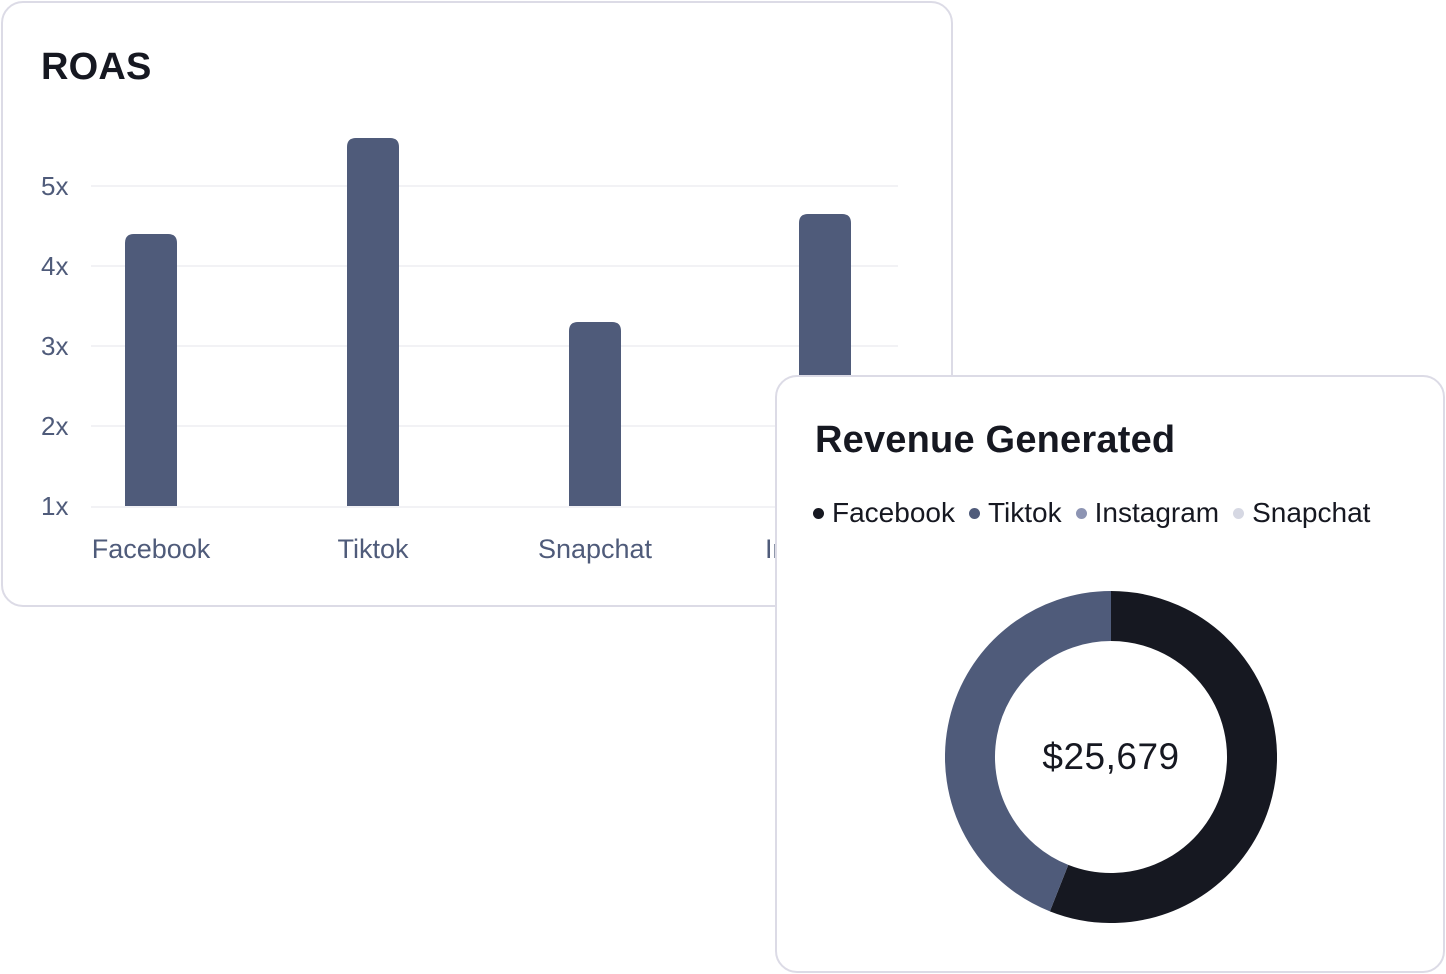 The height and width of the screenshot is (974, 1446). I want to click on legend-label: Instagram, so click(1157, 512).